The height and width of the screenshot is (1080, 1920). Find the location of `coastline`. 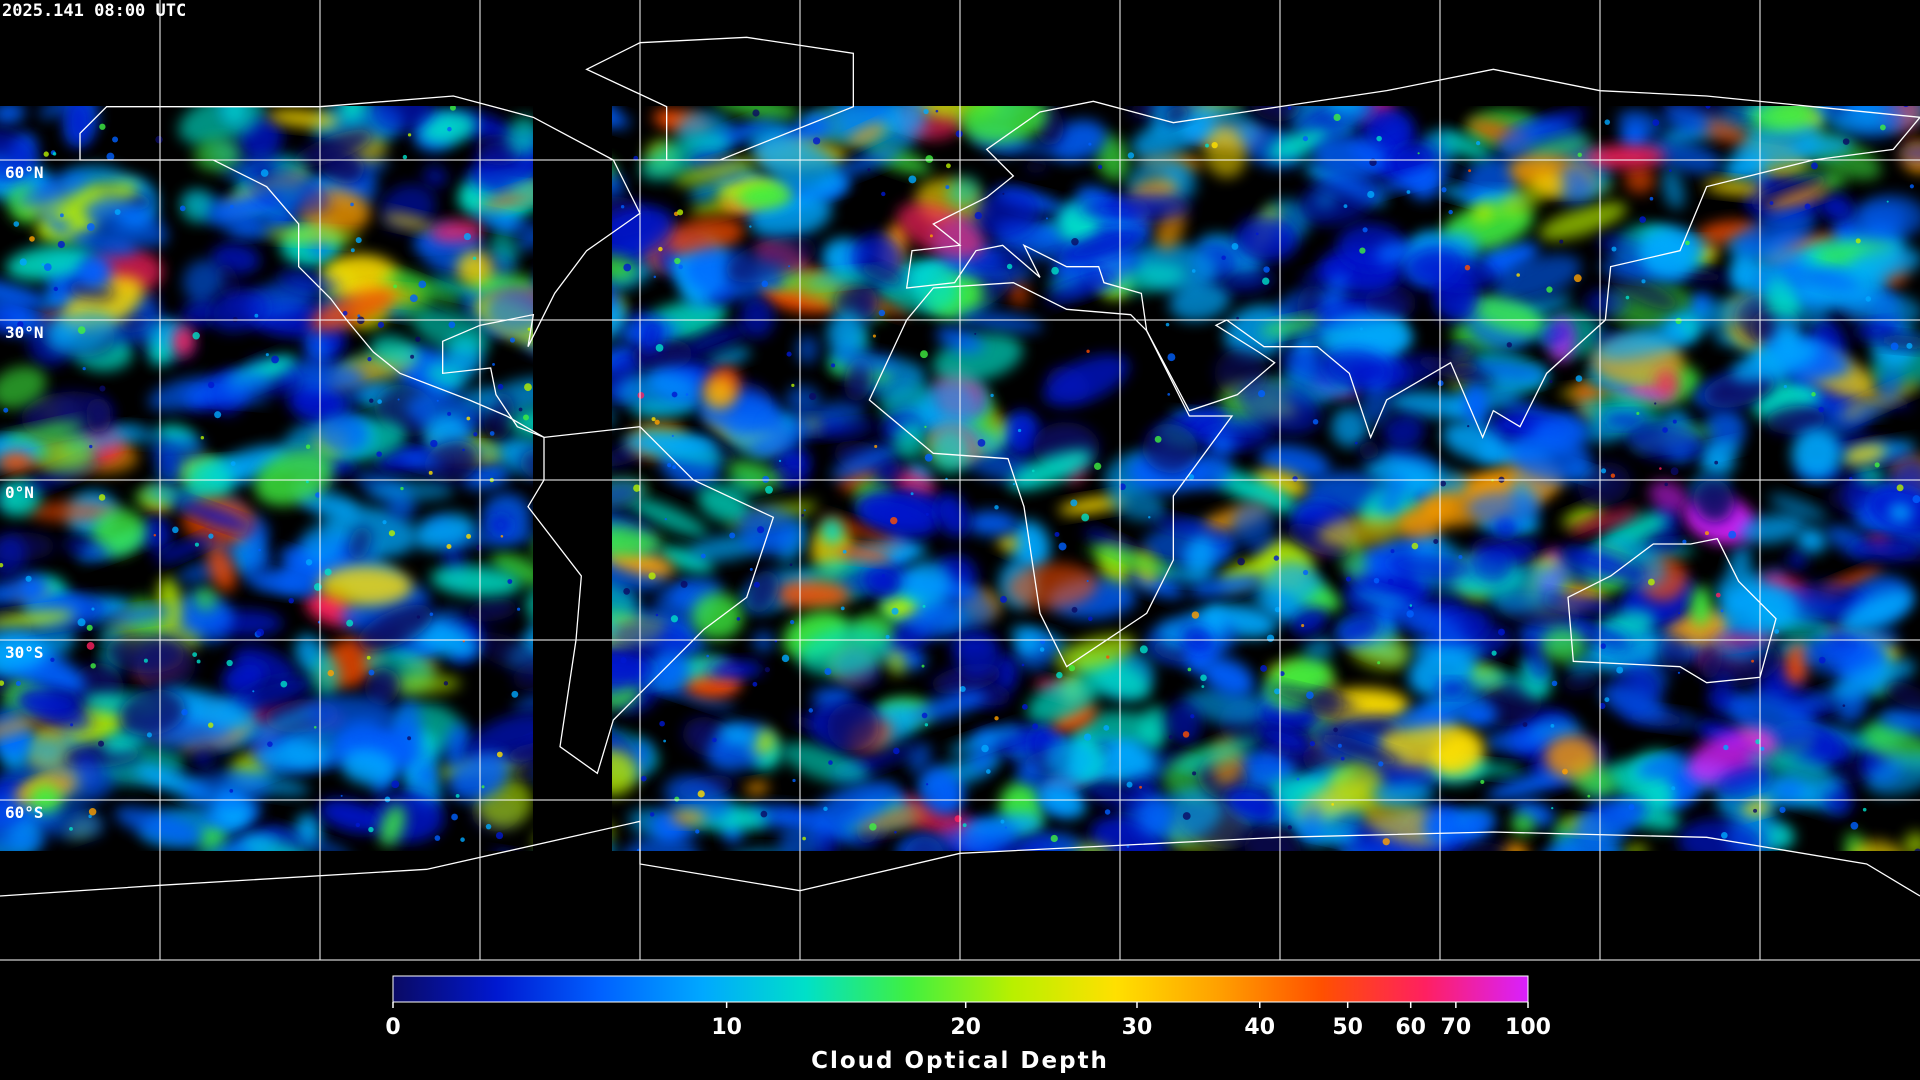

coastline is located at coordinates (1672, 611).